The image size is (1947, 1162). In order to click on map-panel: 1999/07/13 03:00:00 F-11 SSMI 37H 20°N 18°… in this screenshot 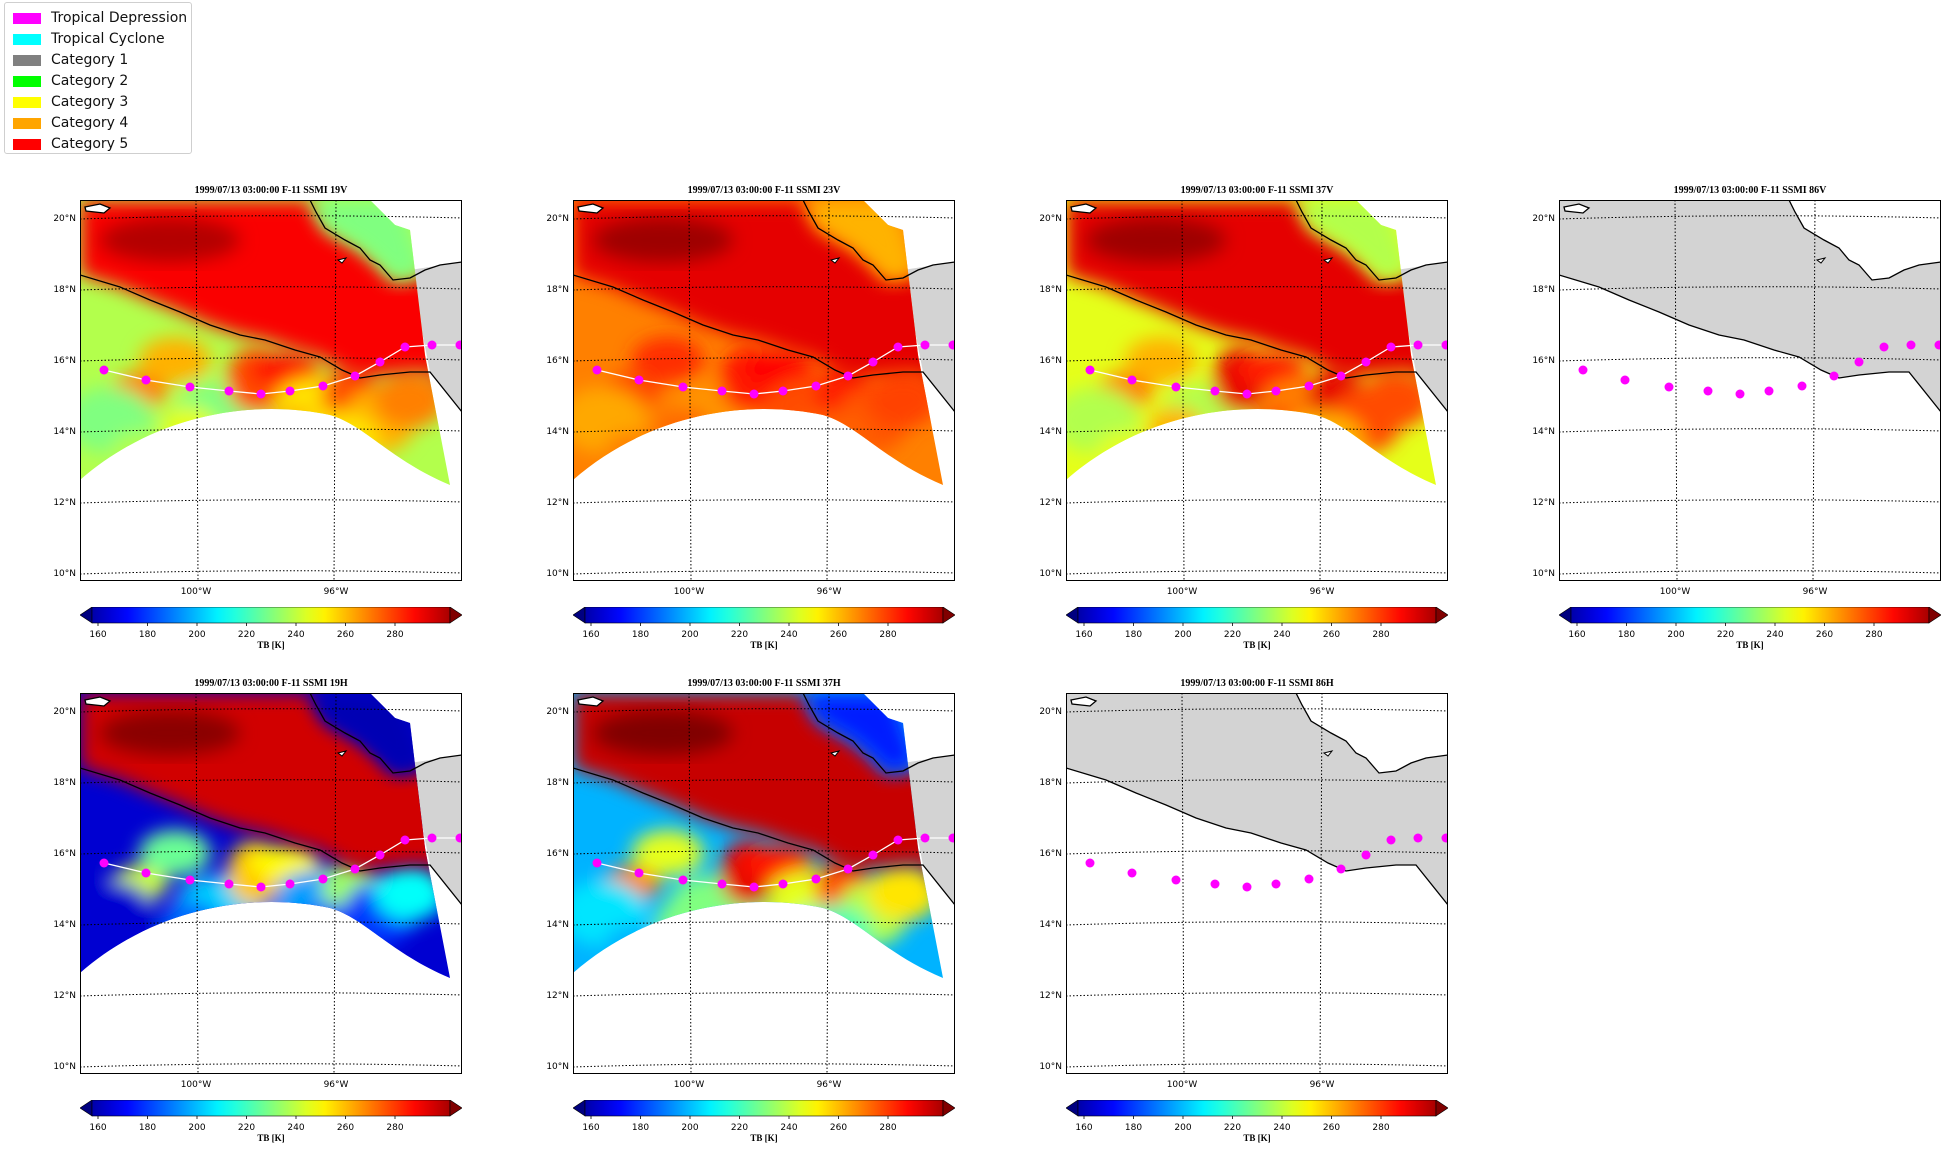, I will do `click(759, 918)`.